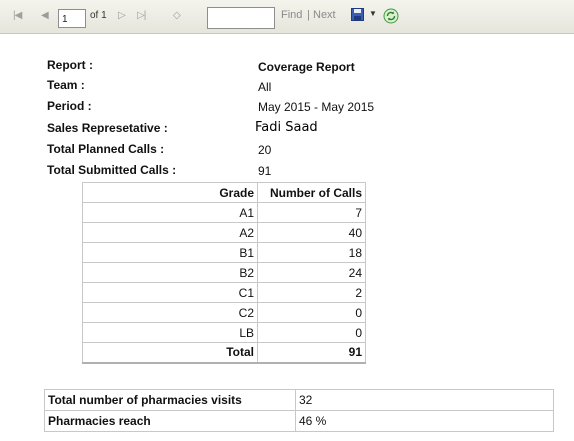 The image size is (574, 441). I want to click on sales-rep-label: Sales Represetative :, so click(107, 128).